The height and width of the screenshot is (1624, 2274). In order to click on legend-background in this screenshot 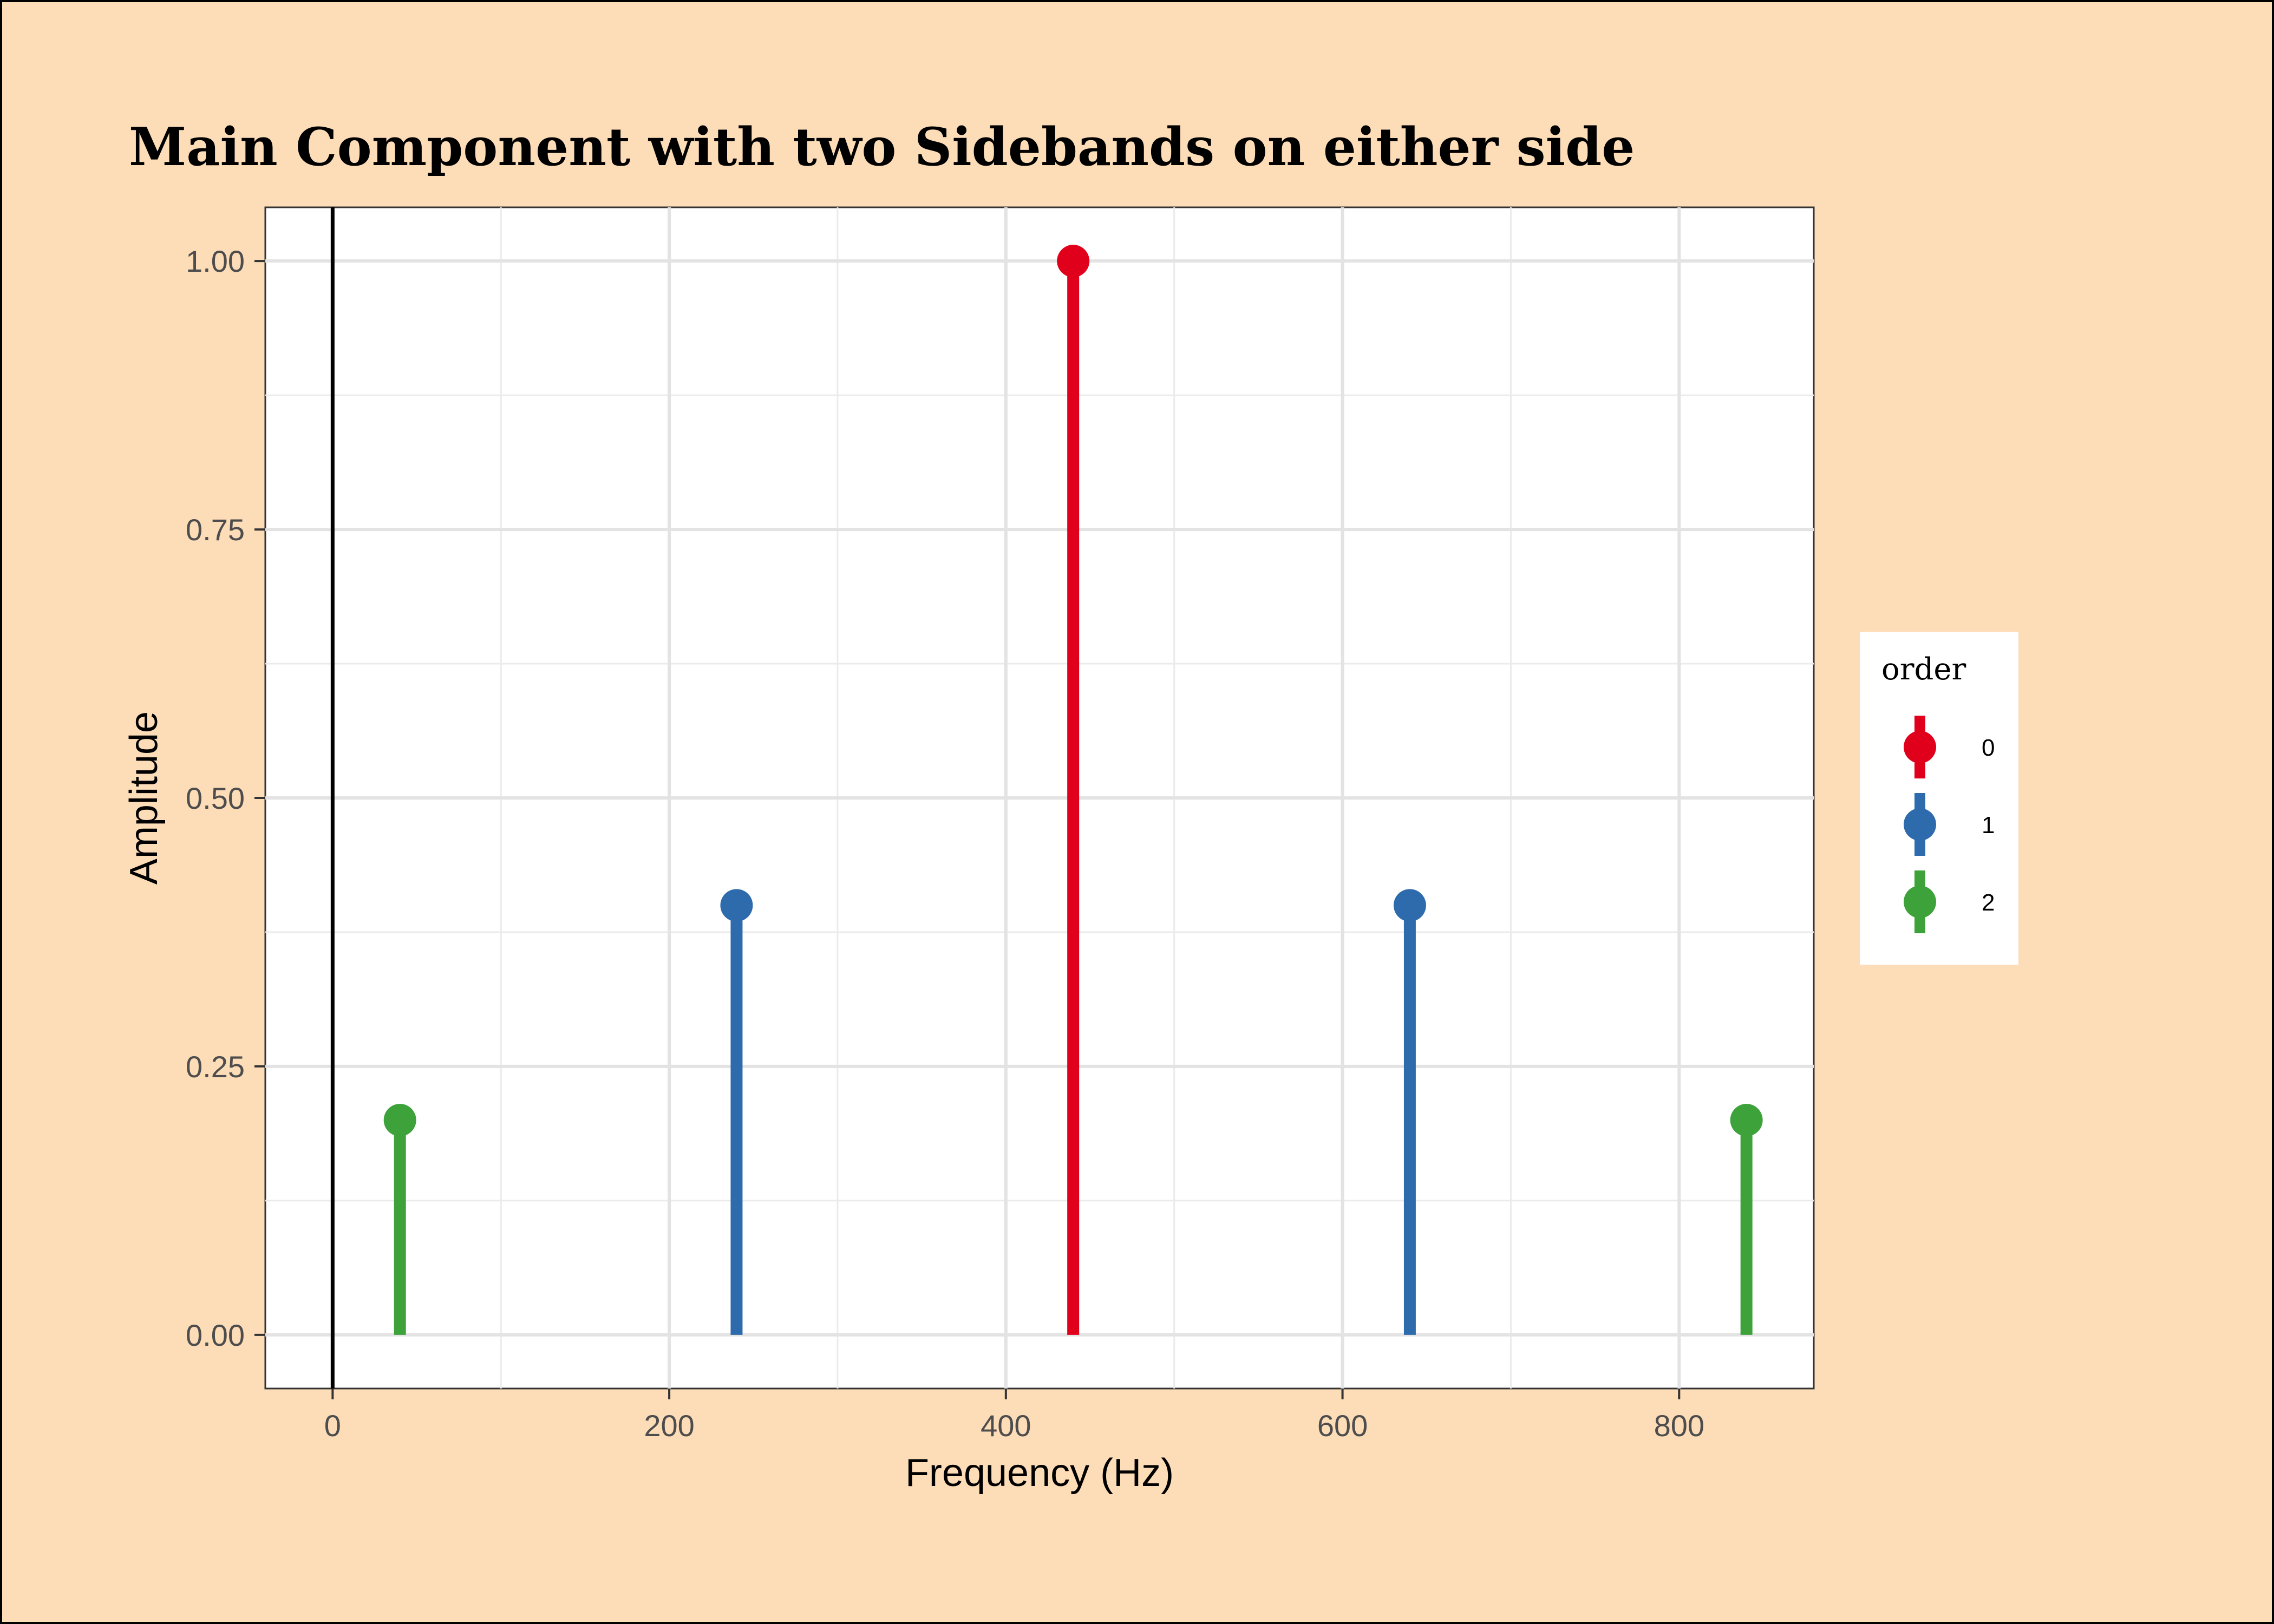, I will do `click(1939, 798)`.